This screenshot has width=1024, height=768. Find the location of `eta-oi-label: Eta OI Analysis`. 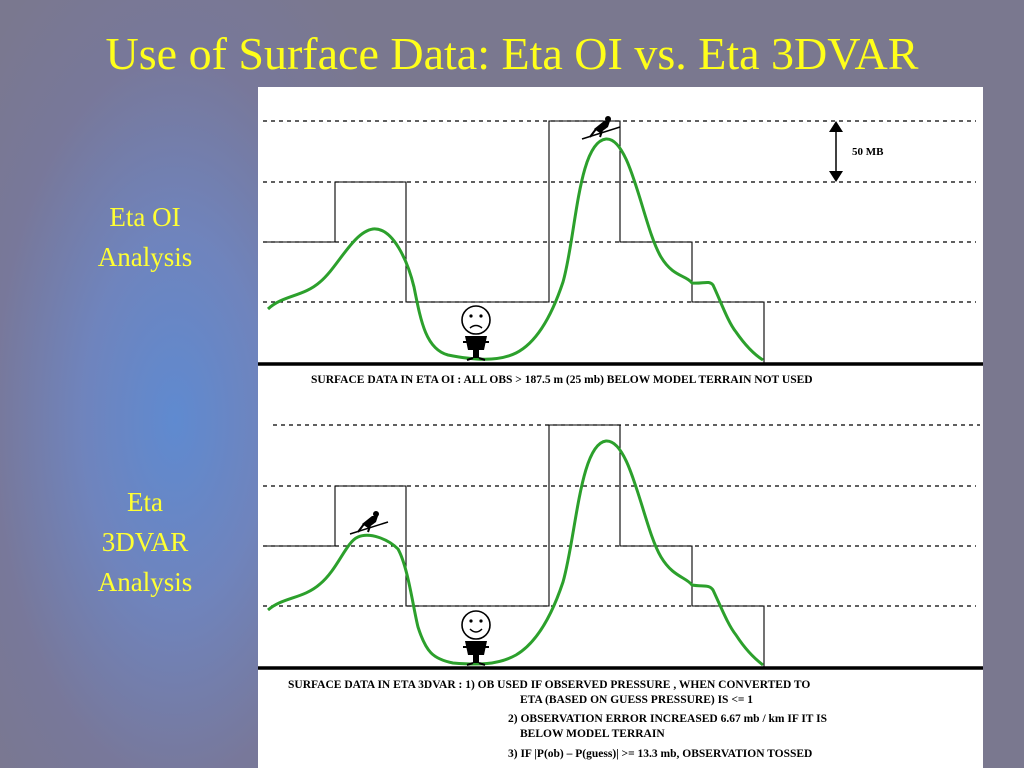

eta-oi-label: Eta OI Analysis is located at coordinates (145, 237).